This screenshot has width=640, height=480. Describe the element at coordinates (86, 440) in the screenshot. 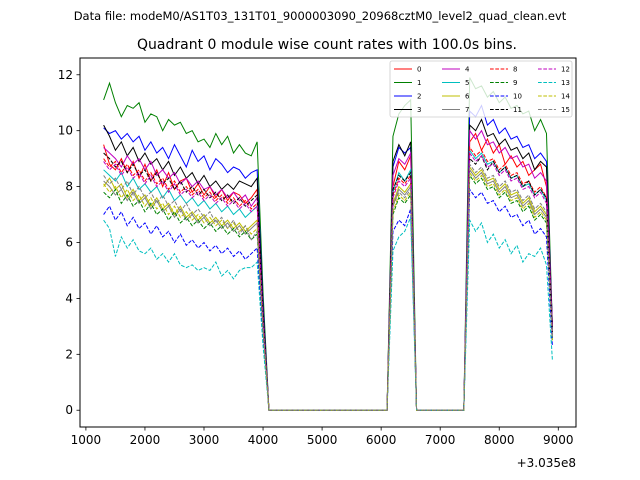

I see `x-tick-label: 1000` at that location.